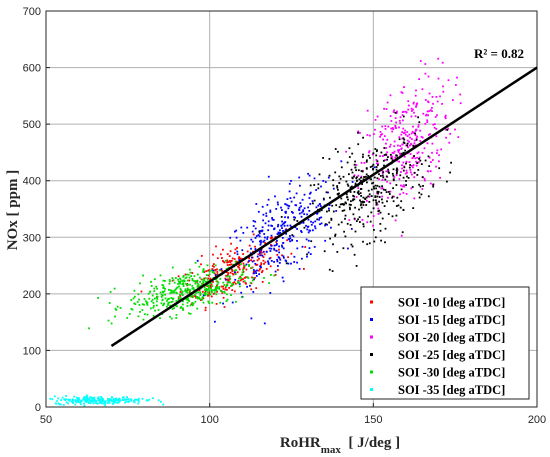  Describe the element at coordinates (400, 147) in the screenshot. I see `series-soi-20-deg-atdc-` at that location.